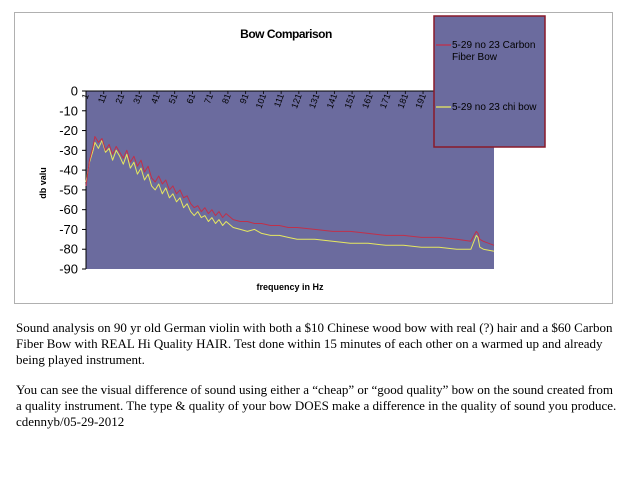 The width and height of the screenshot is (640, 494). Describe the element at coordinates (244, 98) in the screenshot. I see `x-tick-label: 91` at that location.